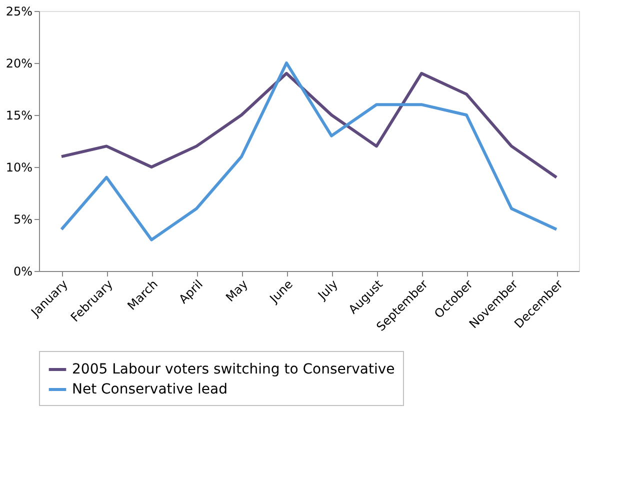  What do you see at coordinates (19, 63) in the screenshot?
I see `y-tick-label: 20%` at bounding box center [19, 63].